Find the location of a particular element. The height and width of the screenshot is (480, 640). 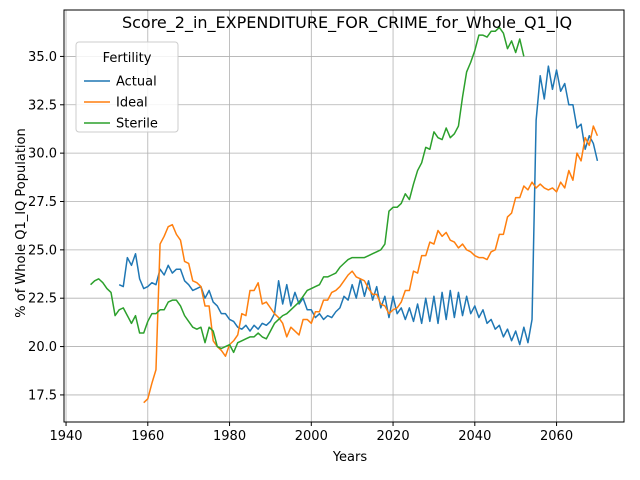

legend-label-ideal: Ideal is located at coordinates (132, 103).